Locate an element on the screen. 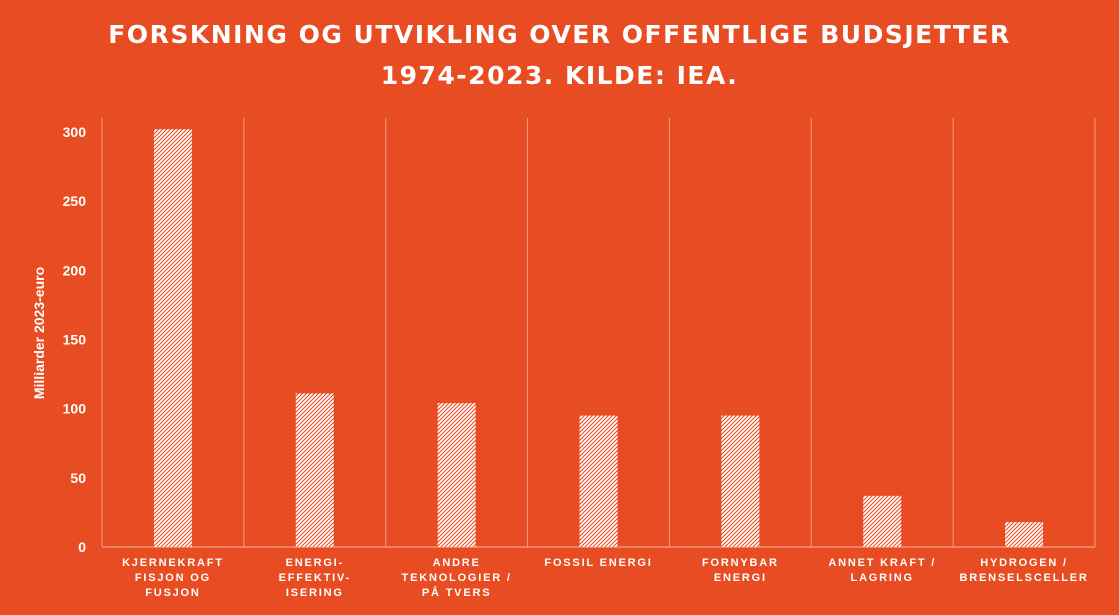 This screenshot has height=615, width=1119. x-tick-label: FOSSIL ENERGI is located at coordinates (598, 563).